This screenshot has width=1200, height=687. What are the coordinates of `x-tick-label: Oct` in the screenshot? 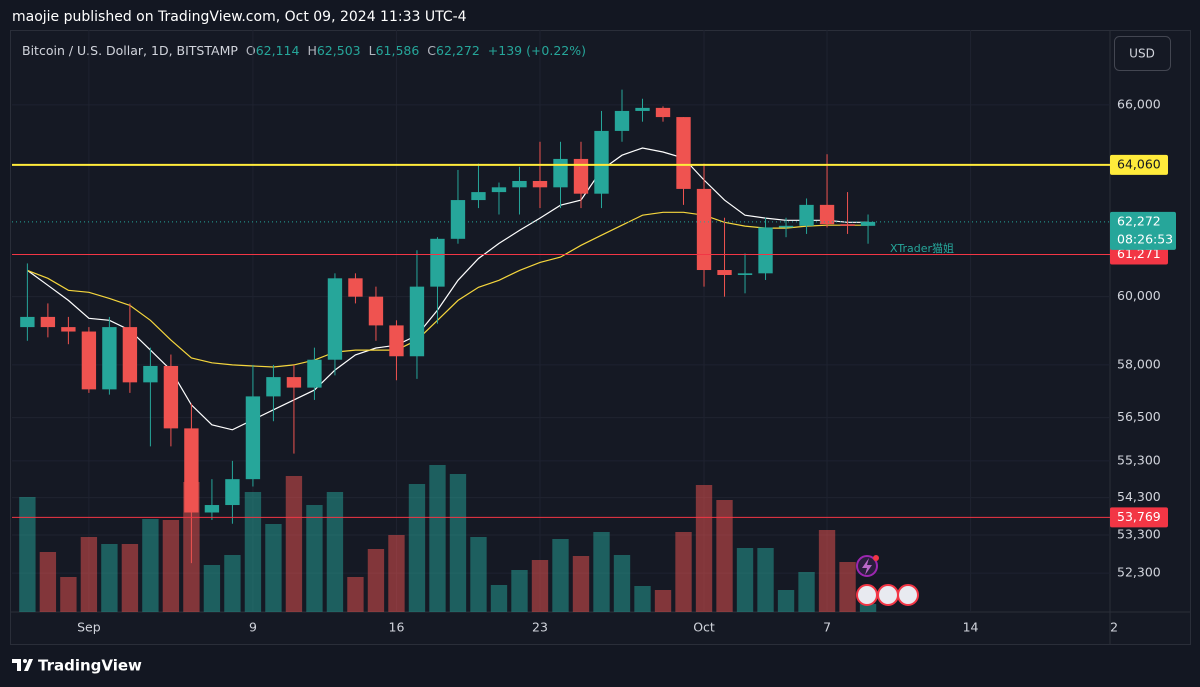 It's located at (704, 627).